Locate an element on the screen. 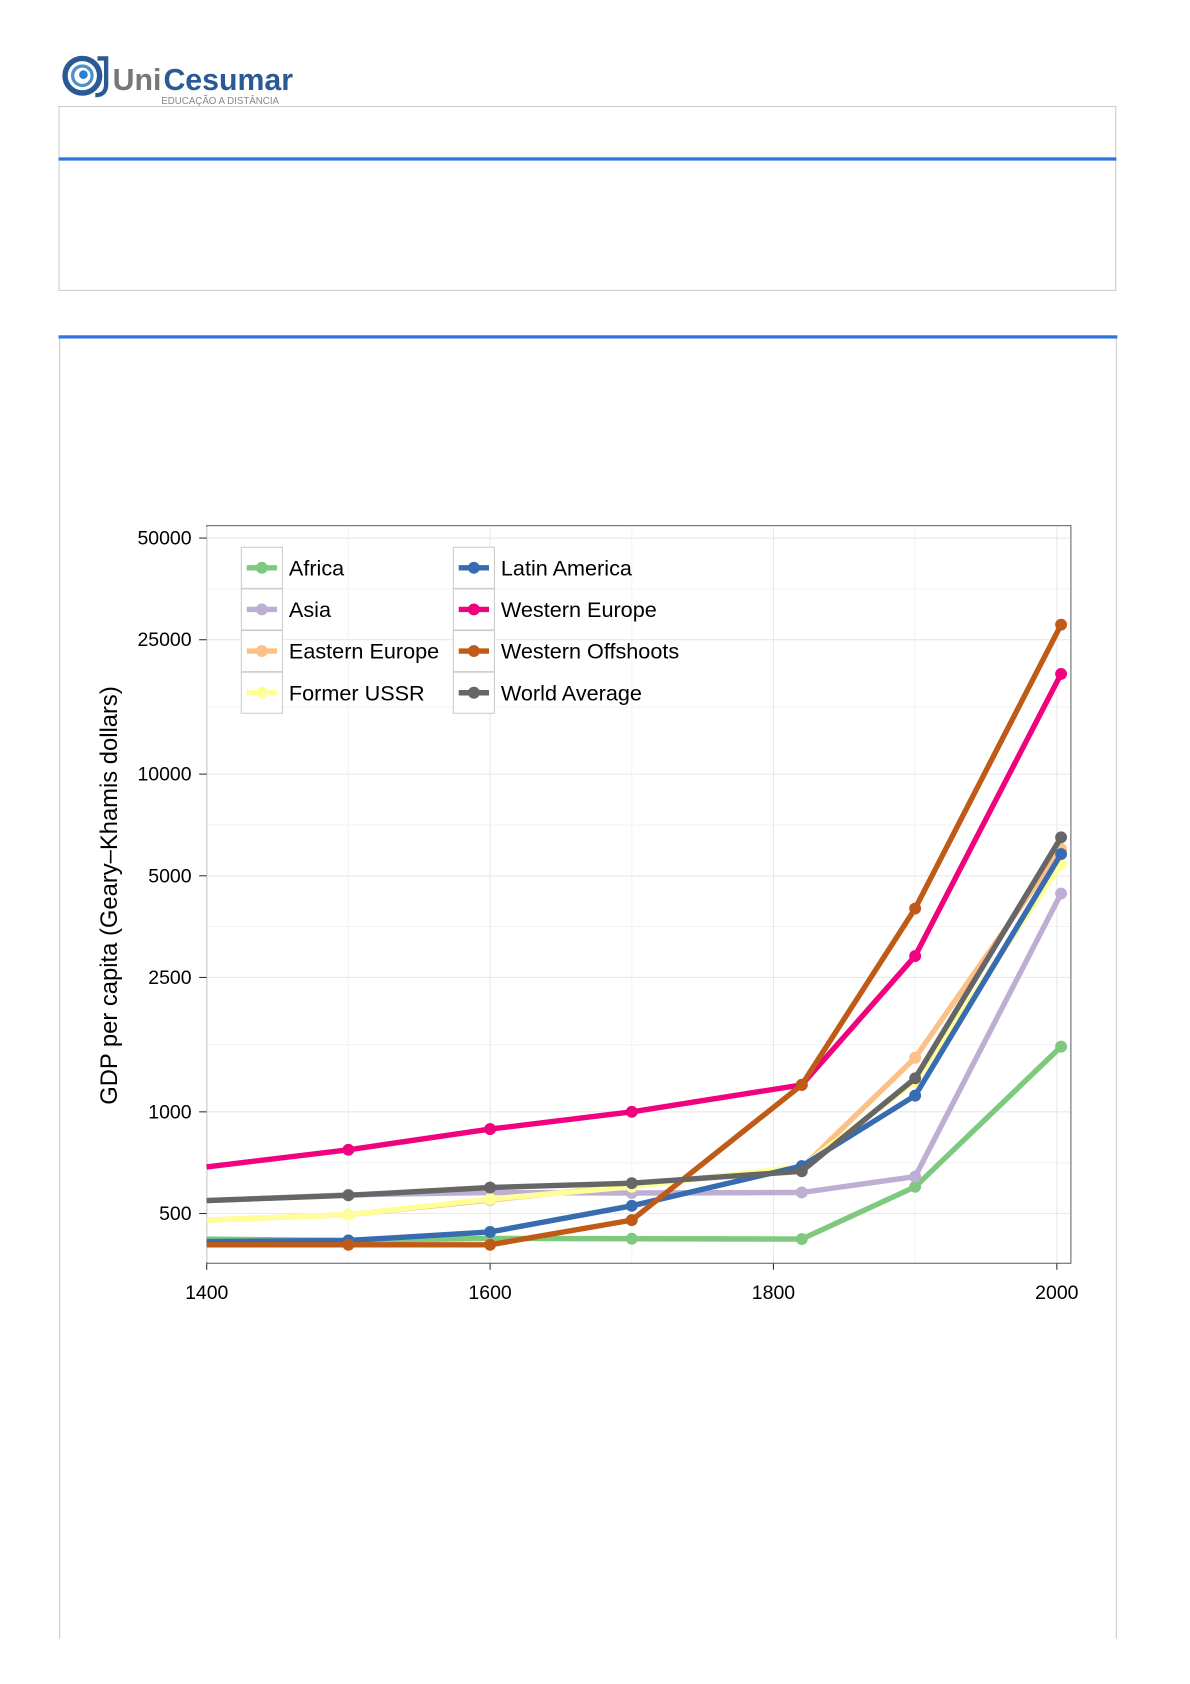 The height and width of the screenshot is (1684, 1190). legend-item: World Average is located at coordinates (547, 692).